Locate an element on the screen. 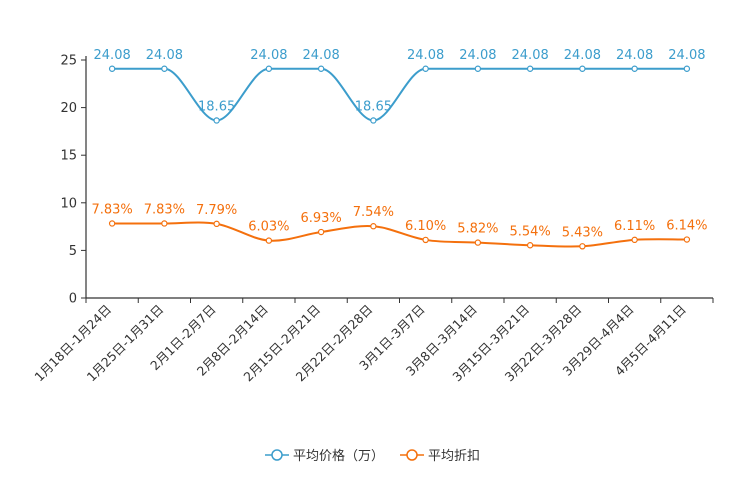 Image resolution: width=744 pixels, height=496 pixels. y-tick-label: 5 is located at coordinates (73, 251).